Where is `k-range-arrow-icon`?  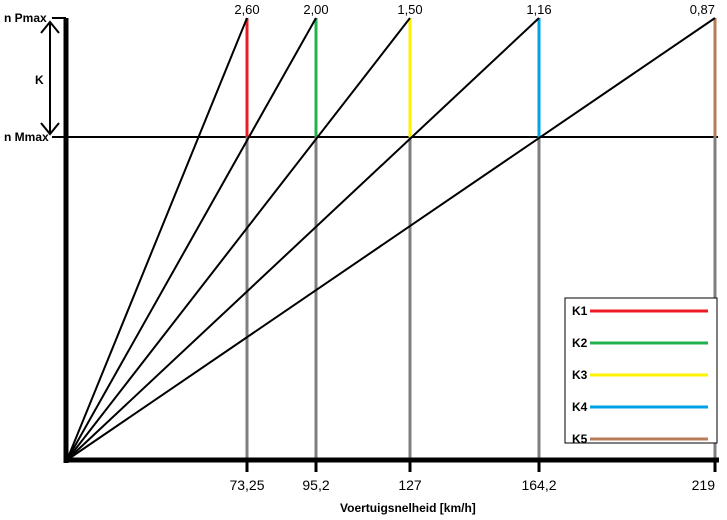 k-range-arrow-icon is located at coordinates (50, 78).